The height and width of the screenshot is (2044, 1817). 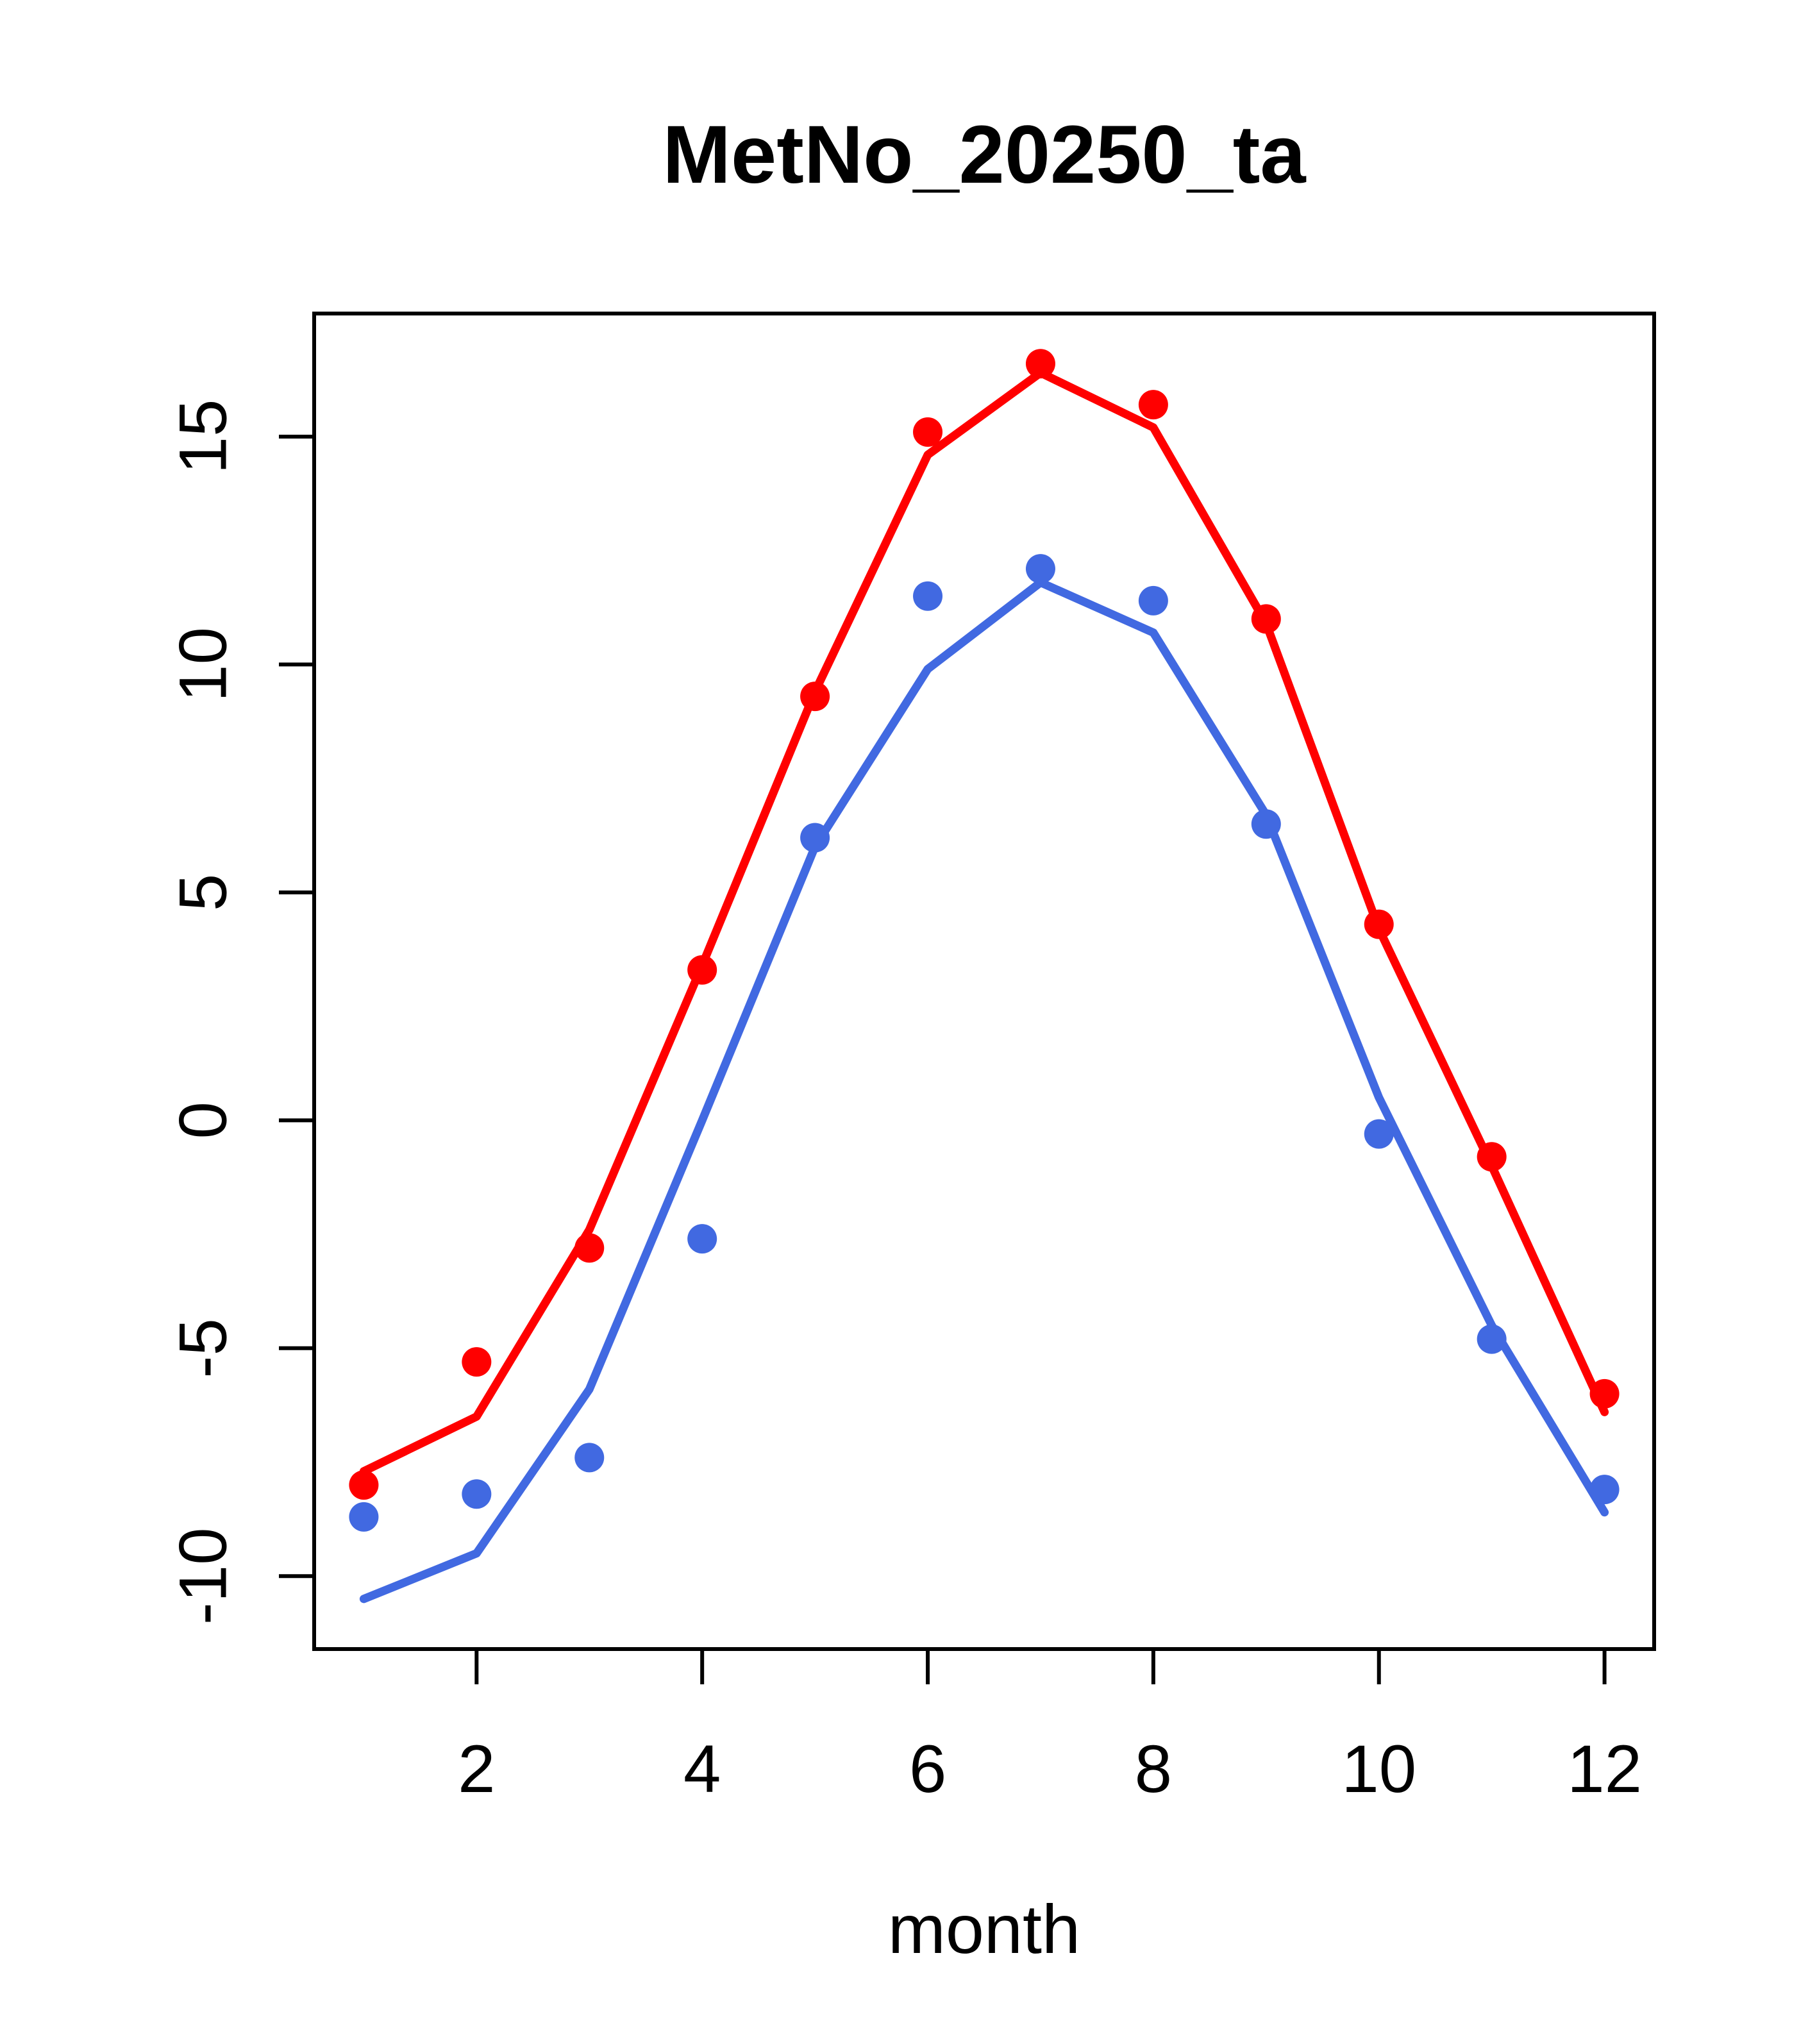 I want to click on y-tick-label: -5, so click(x=204, y=1348).